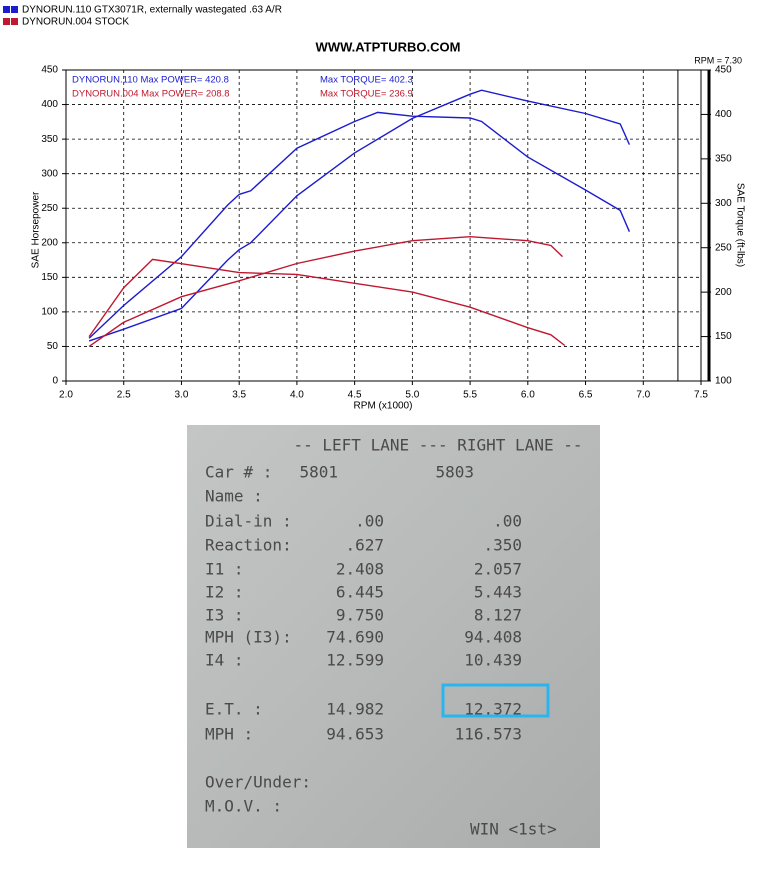 This screenshot has width=763, height=876. I want to click on slip-left-value: 2.408, so click(360, 569).